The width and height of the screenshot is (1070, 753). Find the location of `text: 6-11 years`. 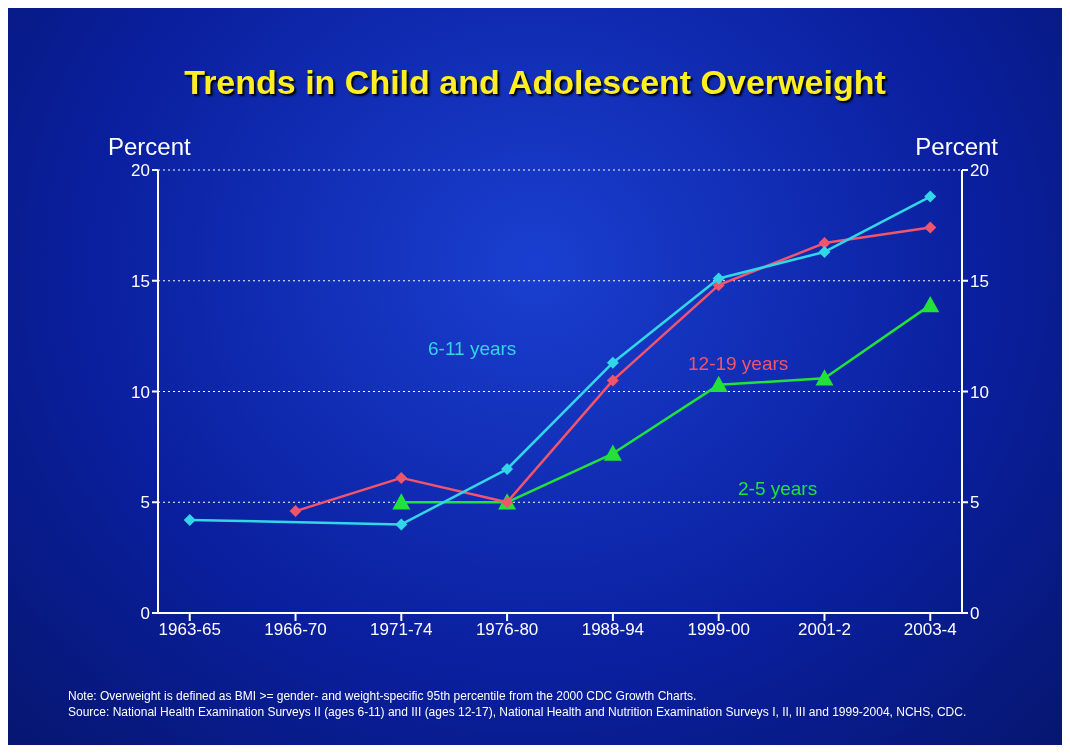

text: 6-11 years is located at coordinates (472, 349).